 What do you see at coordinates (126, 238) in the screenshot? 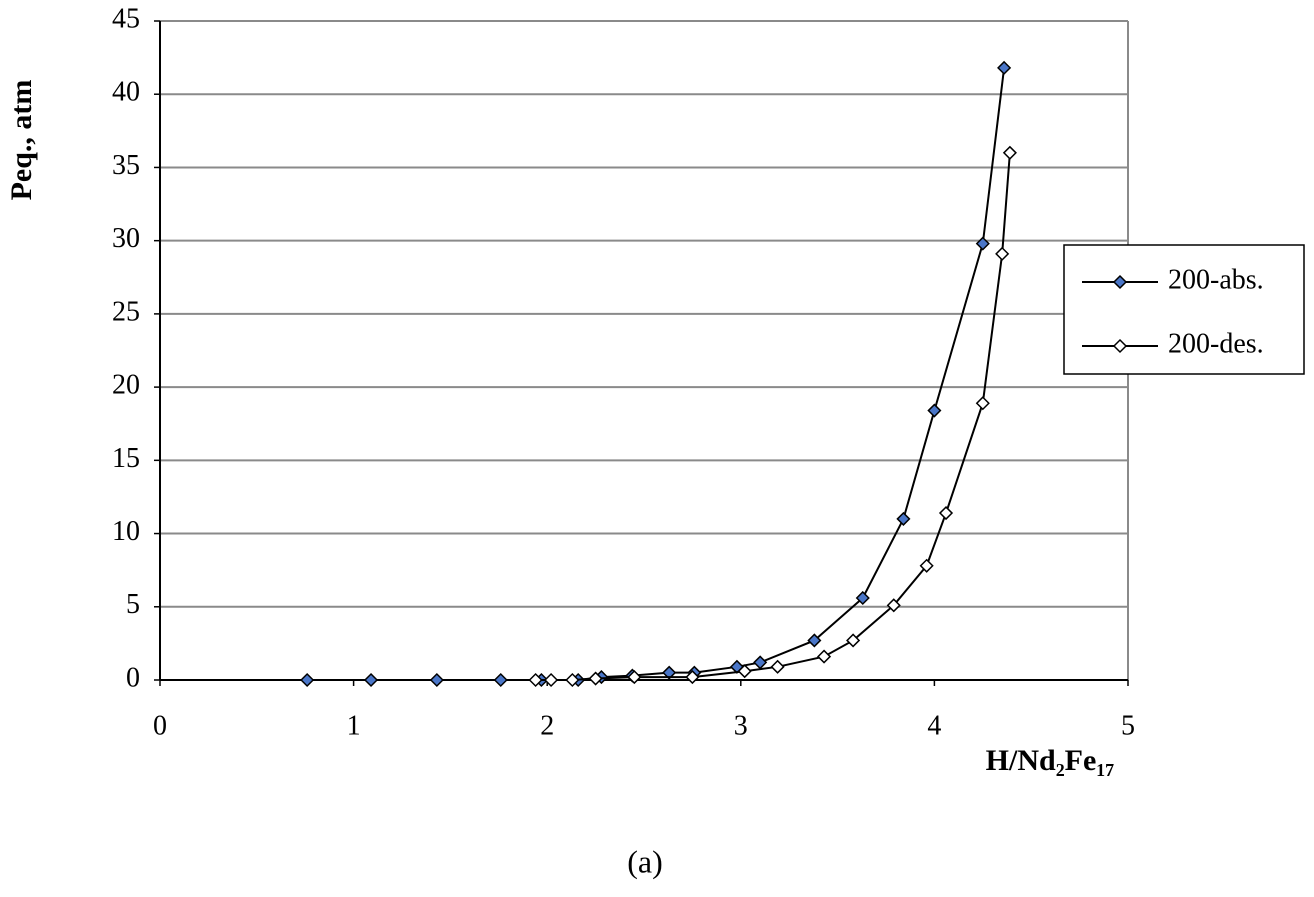
I see `y-tick-label: 30` at bounding box center [126, 238].